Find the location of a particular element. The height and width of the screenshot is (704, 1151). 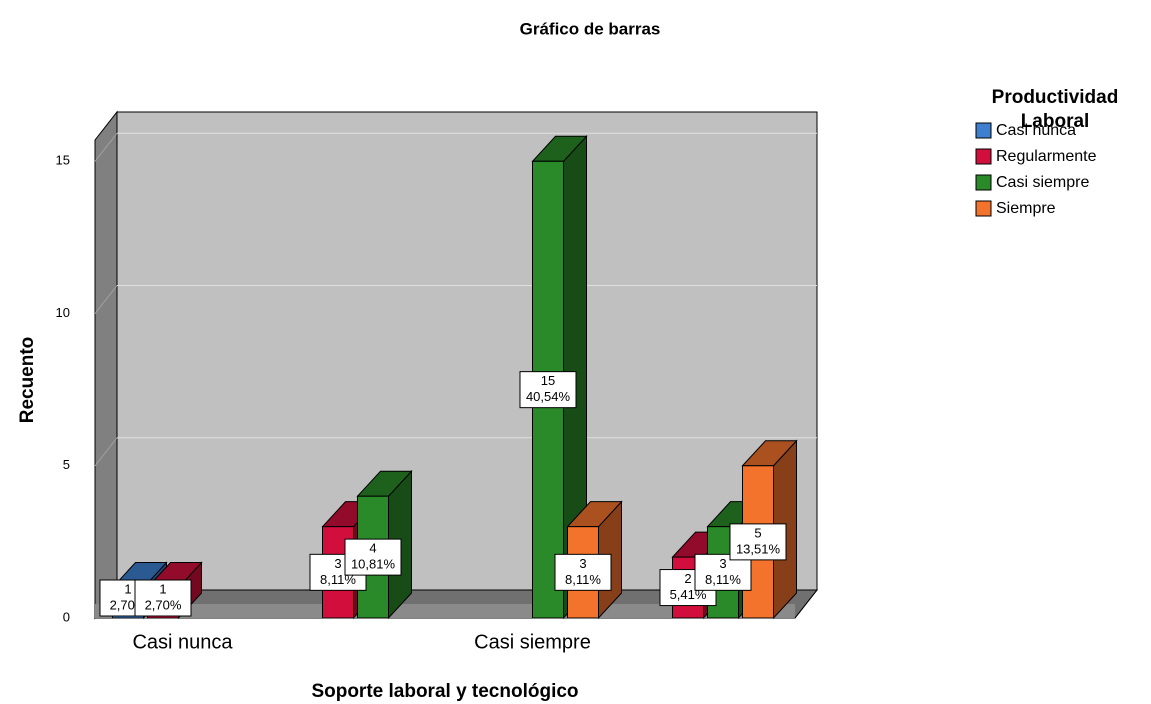

data-label-percent: 40,54% is located at coordinates (548, 396).